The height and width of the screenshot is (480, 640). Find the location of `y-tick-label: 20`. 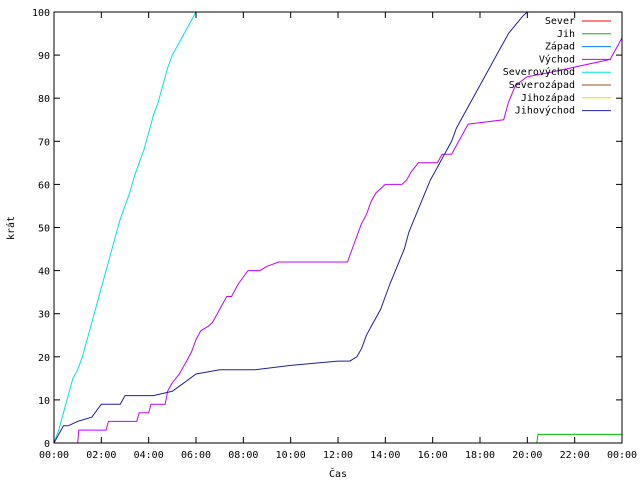

y-tick-label: 20 is located at coordinates (44, 358).